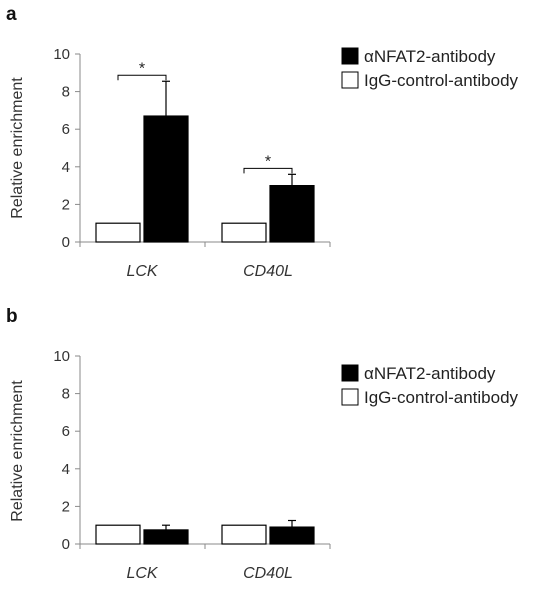 The image size is (550, 591). Describe the element at coordinates (205, 117) in the screenshot. I see `significance-markers: **` at that location.